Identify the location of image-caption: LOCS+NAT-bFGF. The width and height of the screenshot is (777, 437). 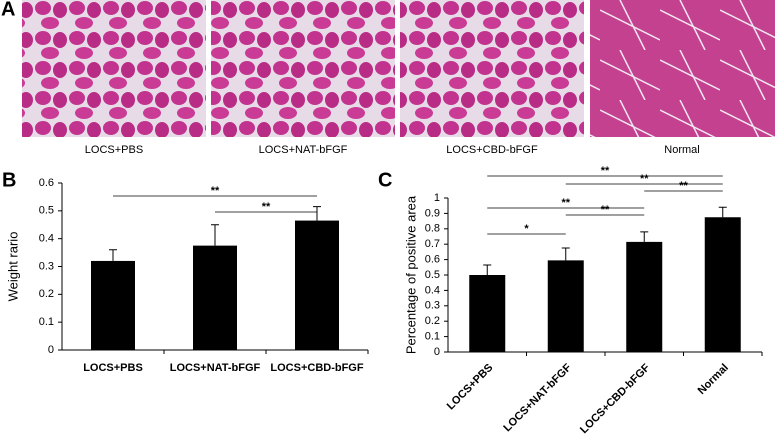
(303, 150).